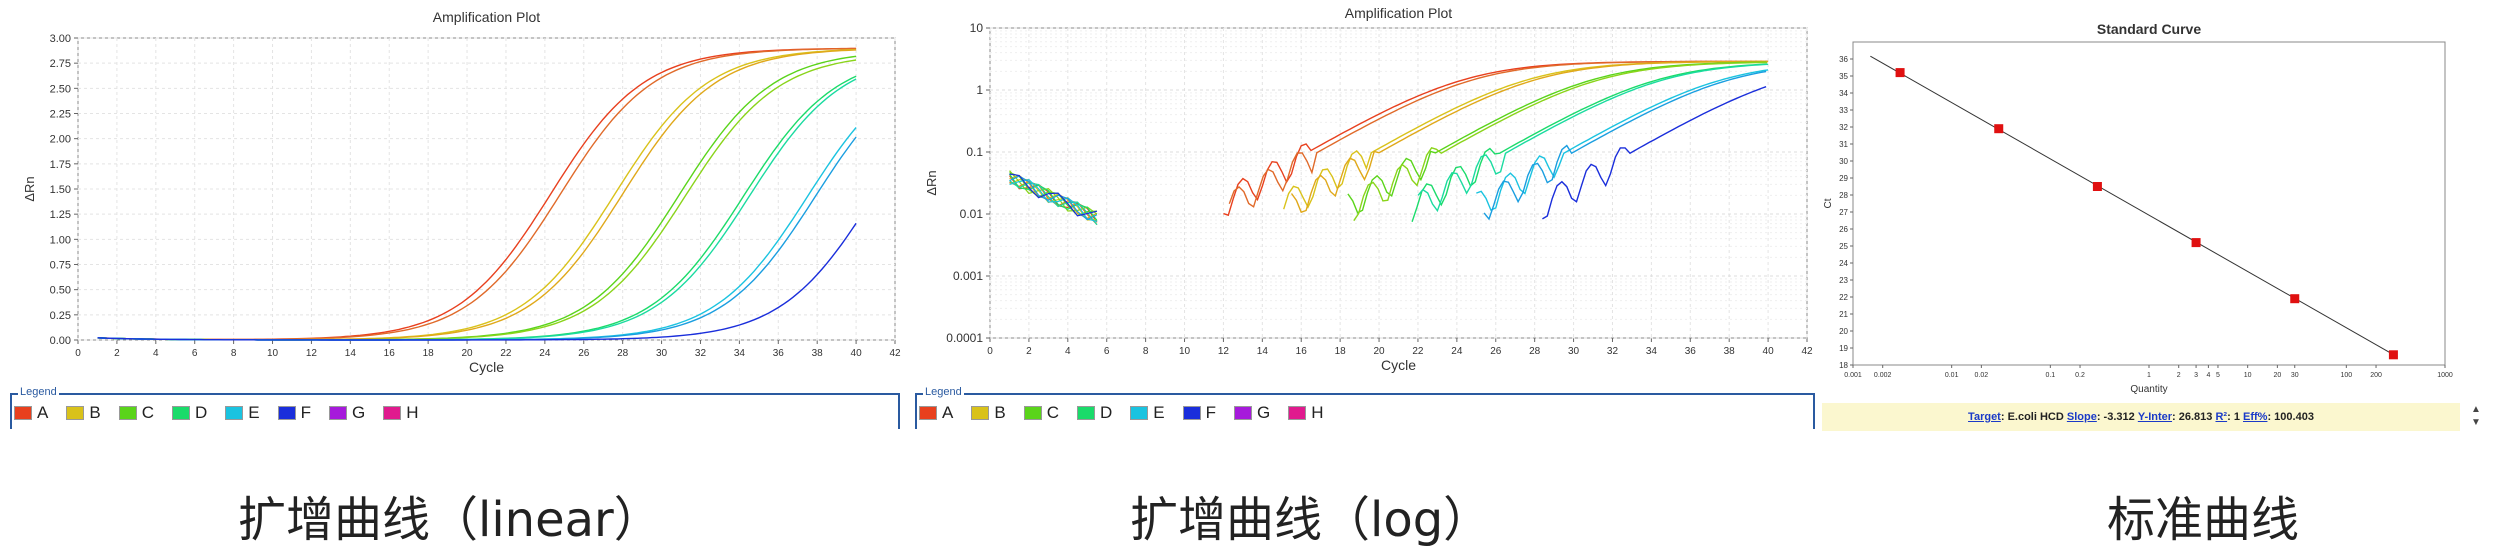  What do you see at coordinates (1613, 351) in the screenshot?
I see `x-tick-label: 32` at bounding box center [1613, 351].